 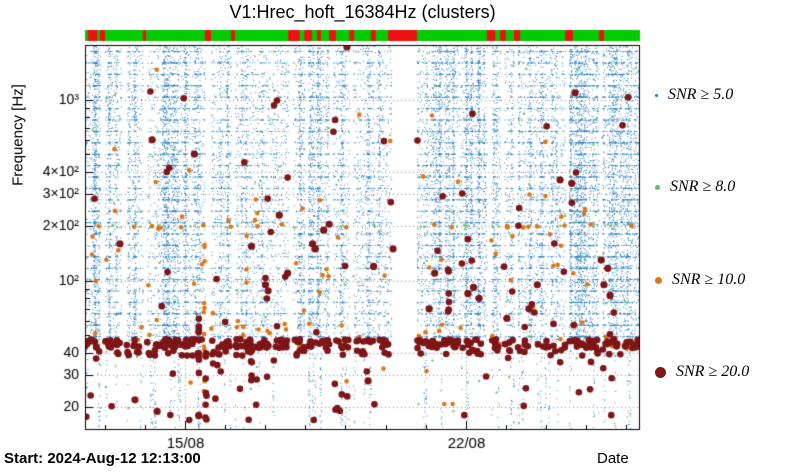 I want to click on start-time-label: Start: 2024-Aug-12 12:13:00, so click(x=102, y=458).